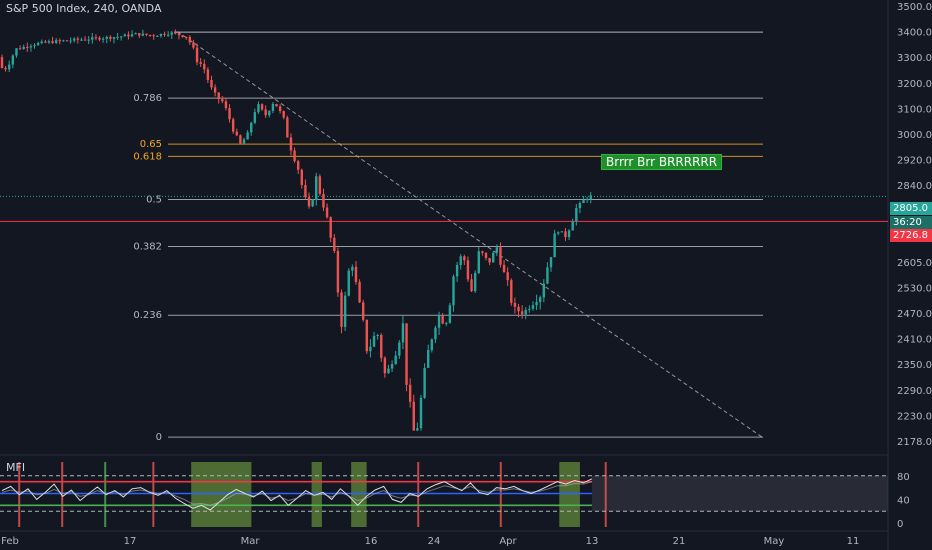  Describe the element at coordinates (10, 541) in the screenshot. I see `x-tick-label: Feb` at that location.